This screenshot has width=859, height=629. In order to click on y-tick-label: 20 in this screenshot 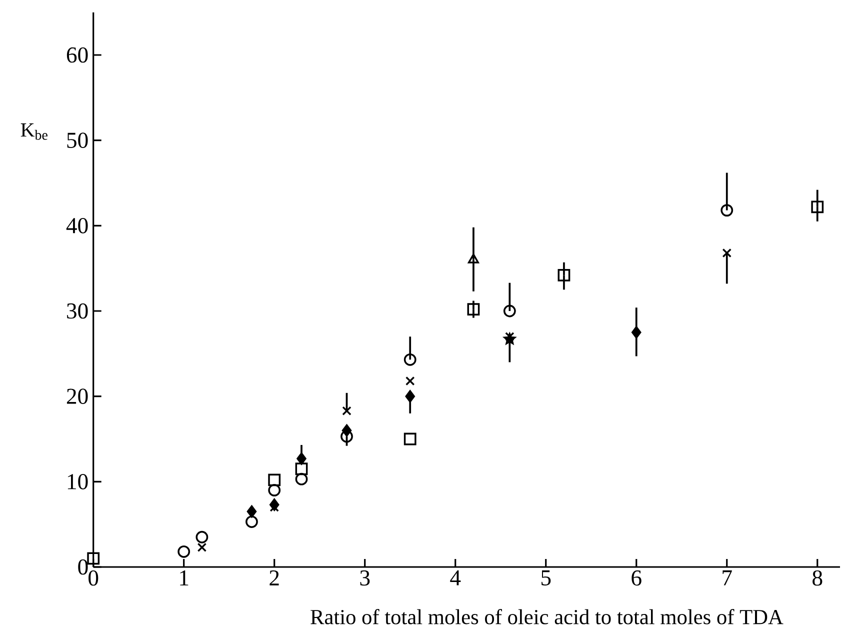, I will do `click(77, 396)`.